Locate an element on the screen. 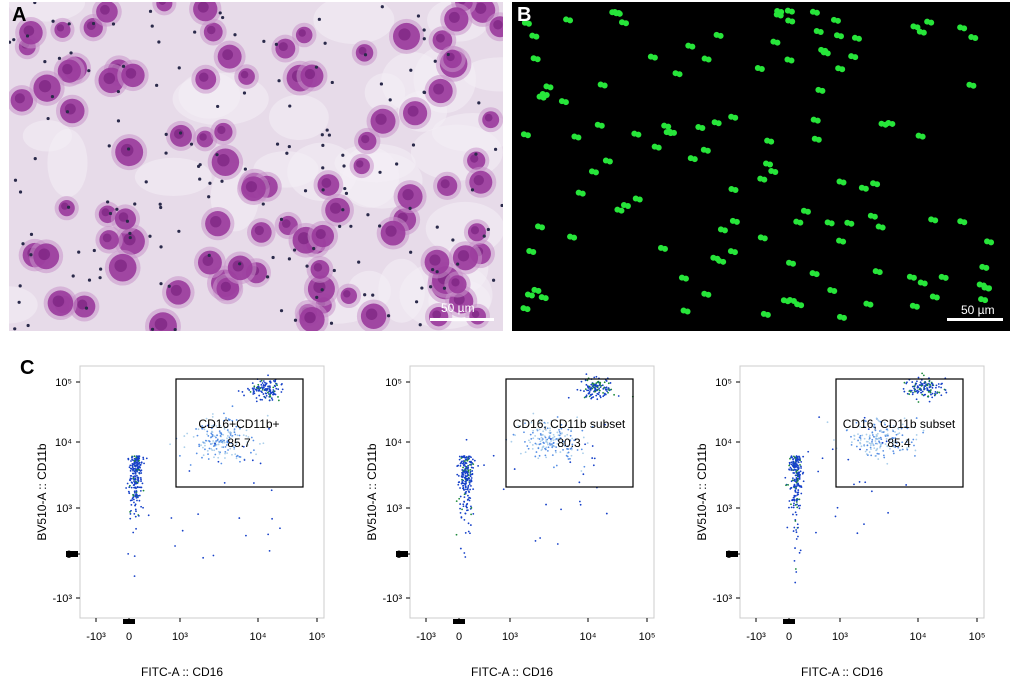 This screenshot has height=687, width=1020. y-zero-marker is located at coordinates (732, 554).